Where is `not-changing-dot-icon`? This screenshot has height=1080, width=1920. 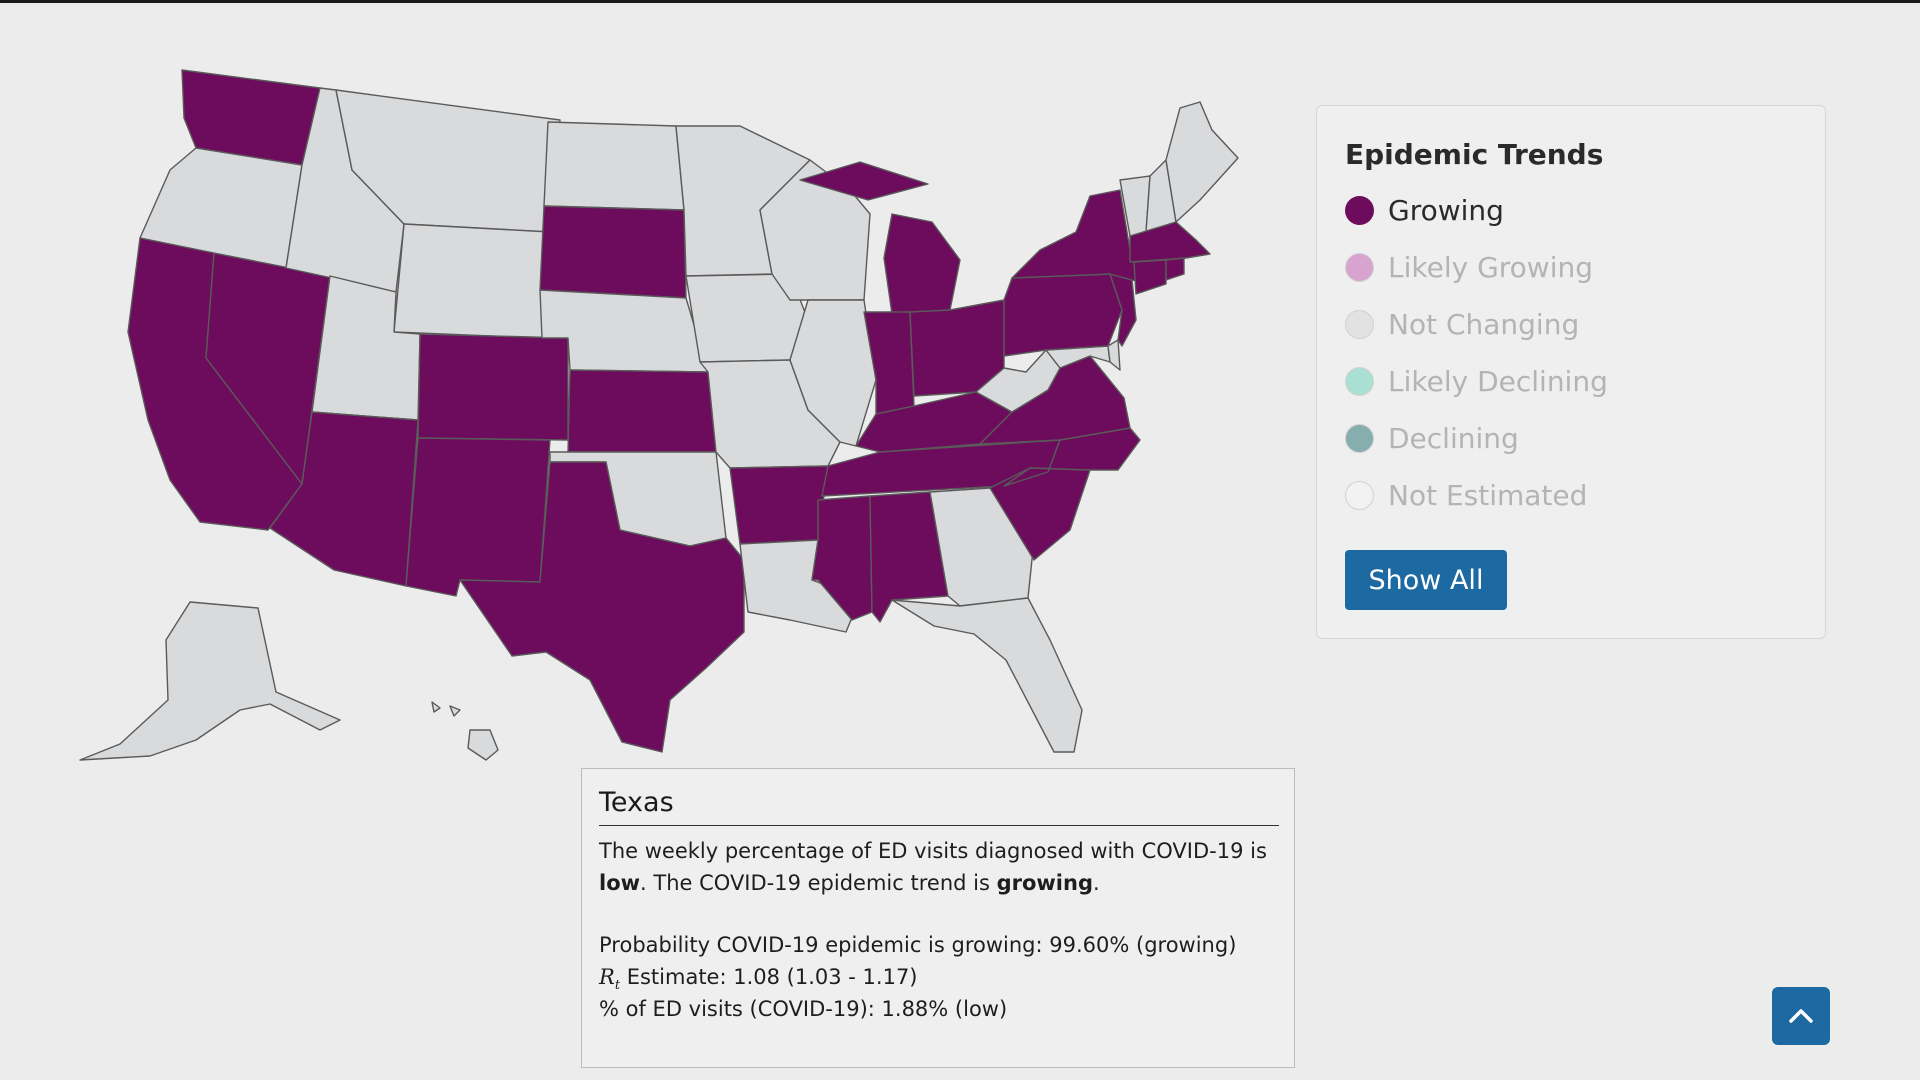
not-changing-dot-icon is located at coordinates (1359, 324).